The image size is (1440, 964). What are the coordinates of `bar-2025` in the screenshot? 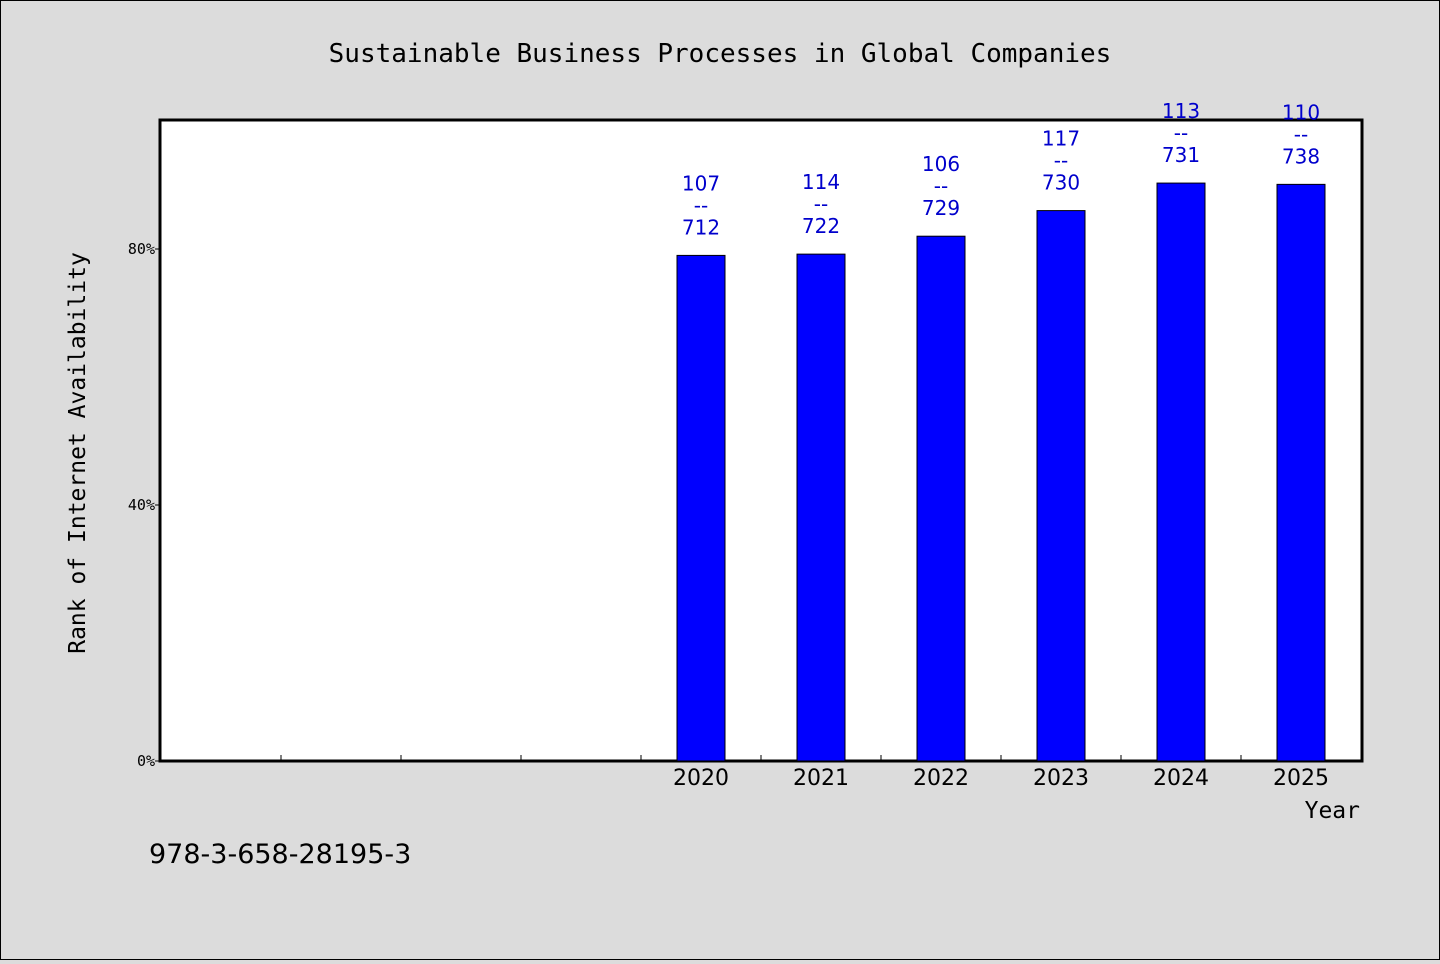 It's located at (1301, 472).